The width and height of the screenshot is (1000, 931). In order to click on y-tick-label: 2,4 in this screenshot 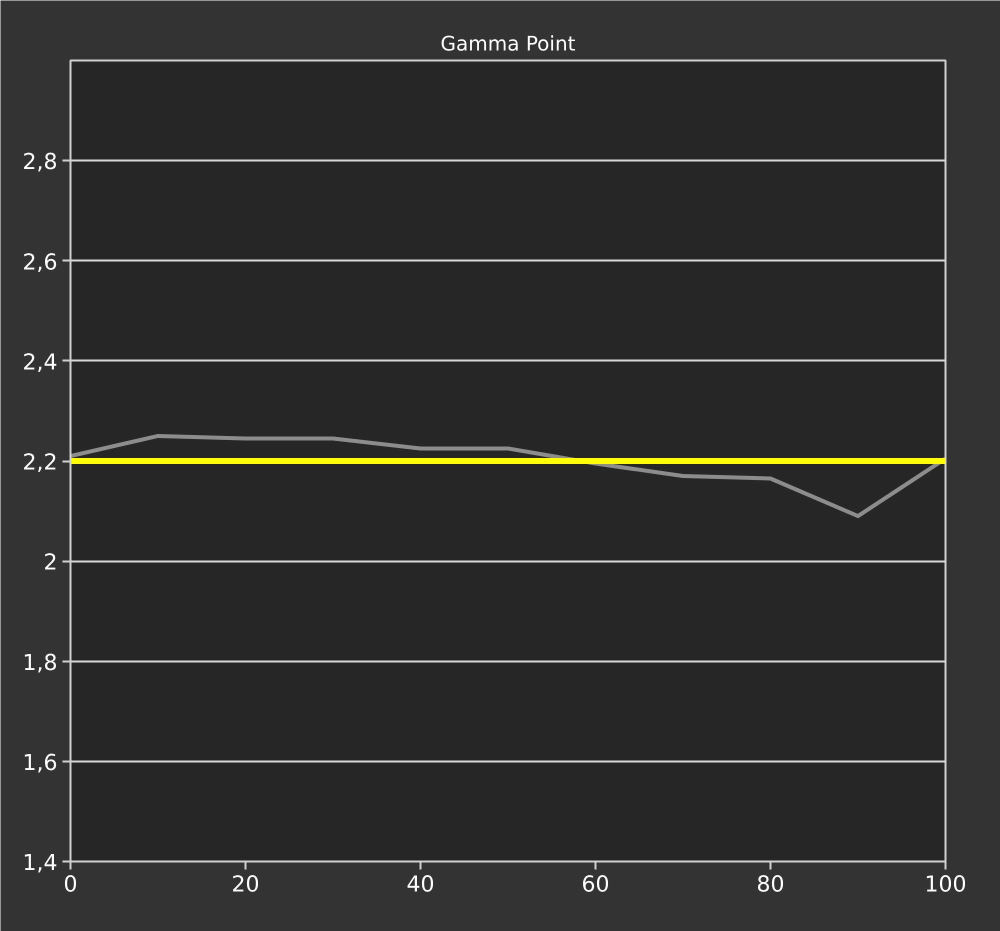, I will do `click(40, 363)`.